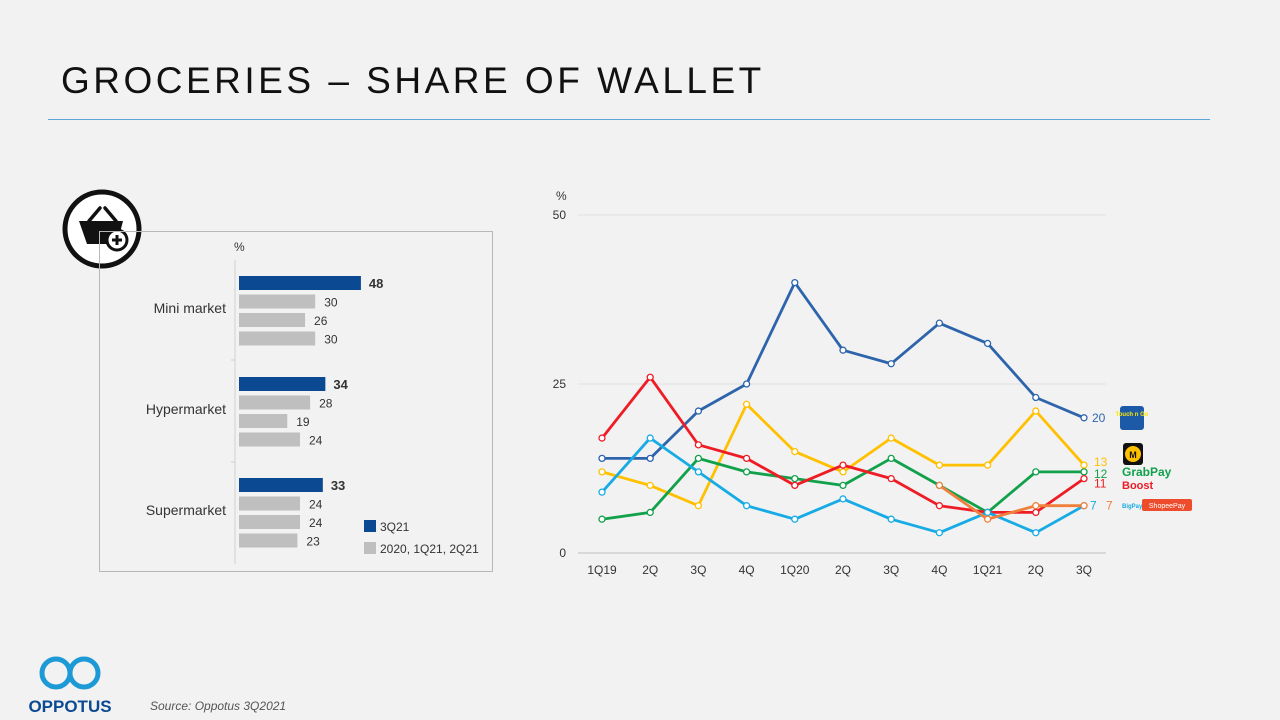 The image size is (1280, 720). I want to click on bar-2q21, so click(269, 439).